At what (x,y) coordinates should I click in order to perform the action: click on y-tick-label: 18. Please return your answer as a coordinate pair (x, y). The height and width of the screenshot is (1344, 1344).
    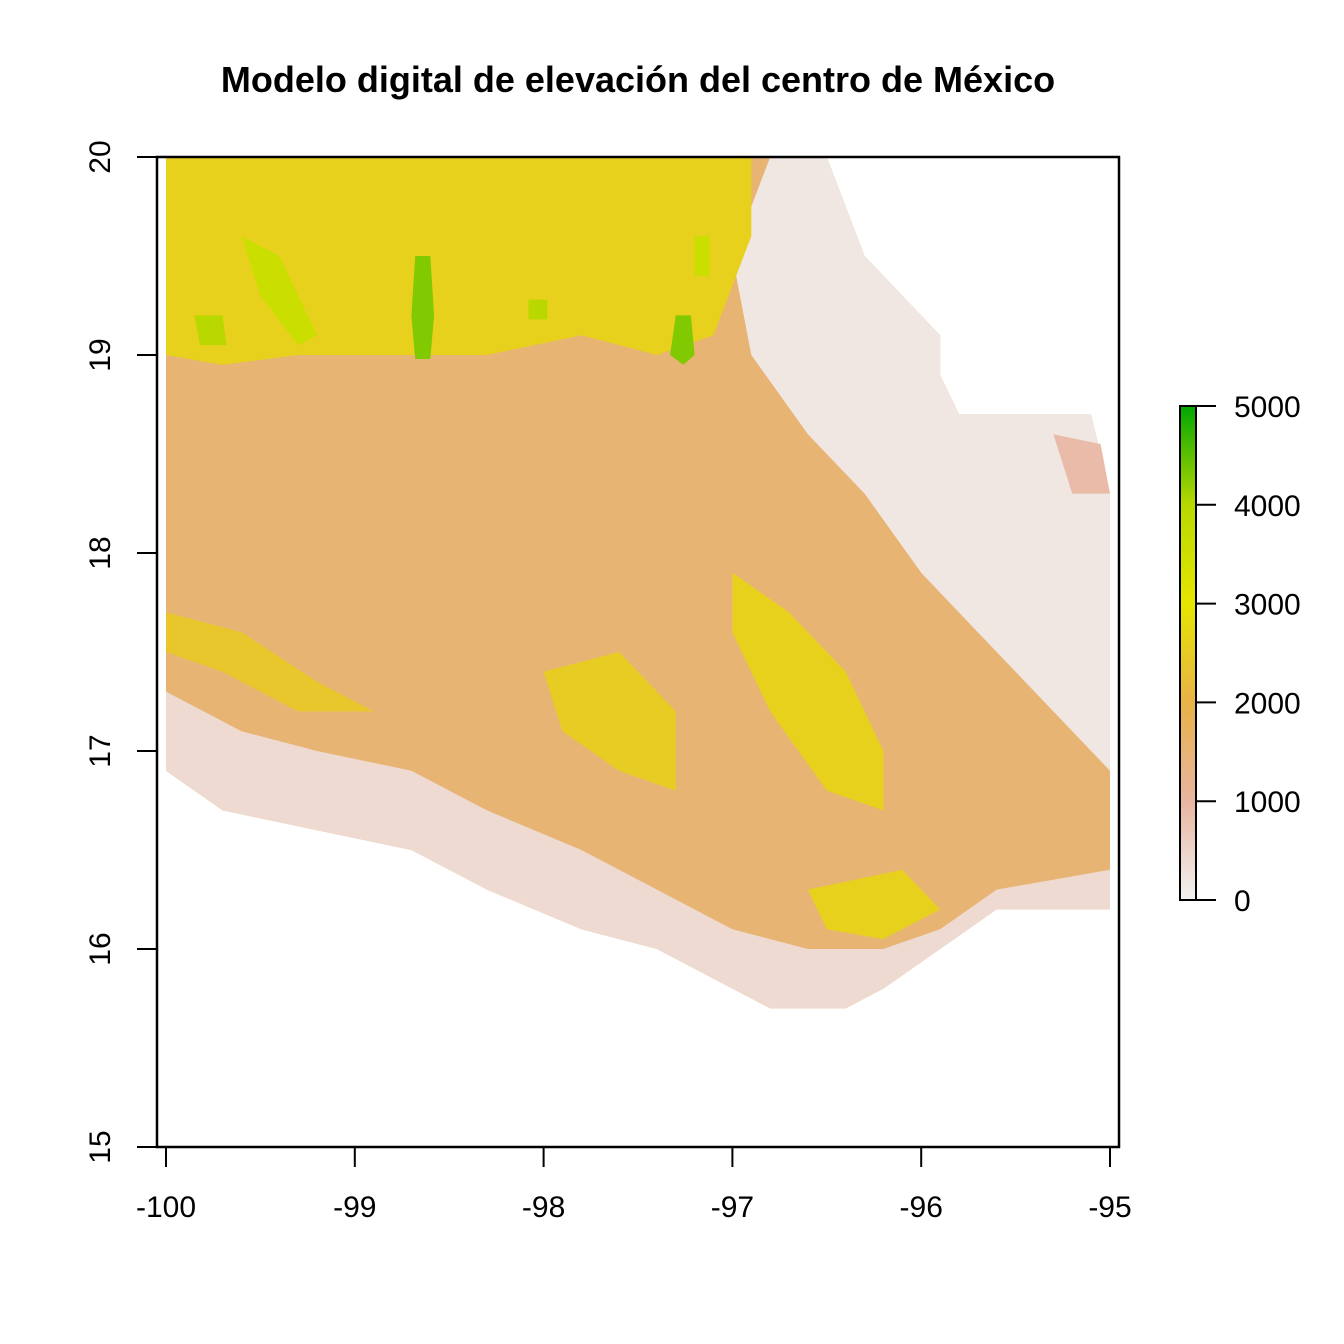
    Looking at the image, I should click on (100, 552).